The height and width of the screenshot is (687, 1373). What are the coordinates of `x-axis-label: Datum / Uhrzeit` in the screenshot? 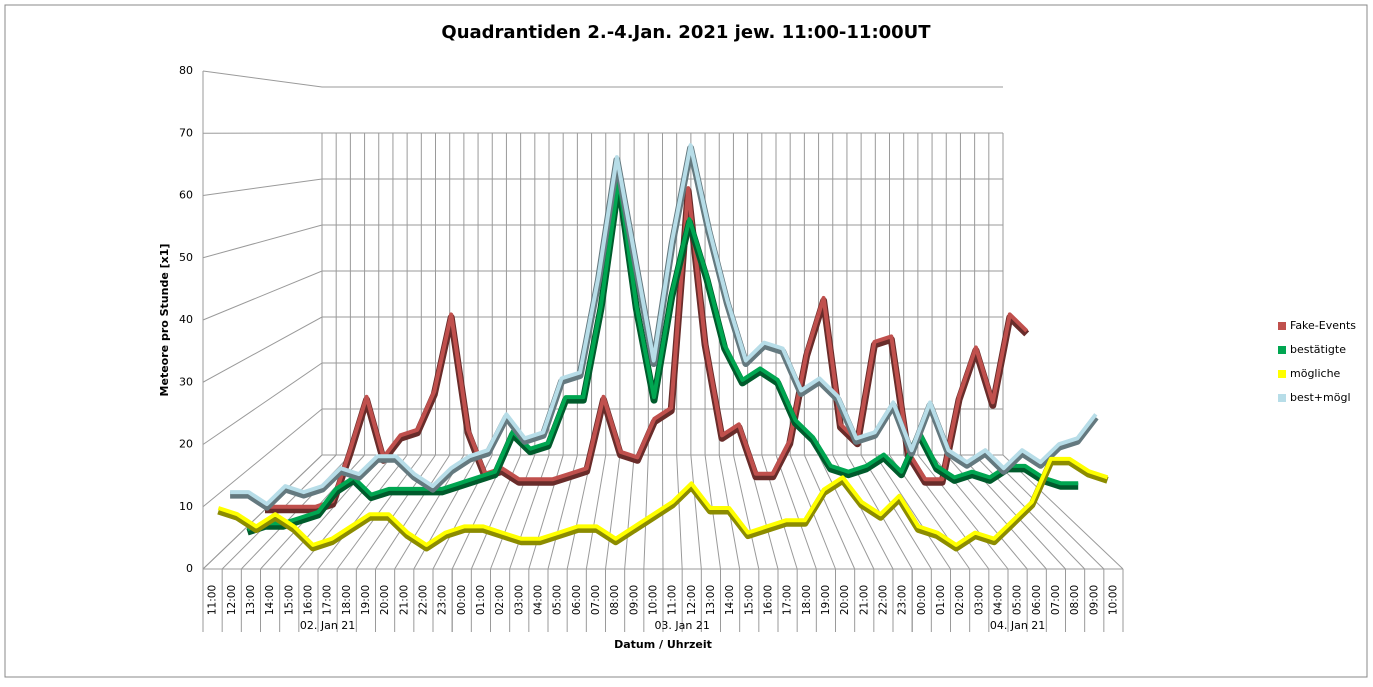 It's located at (663, 644).